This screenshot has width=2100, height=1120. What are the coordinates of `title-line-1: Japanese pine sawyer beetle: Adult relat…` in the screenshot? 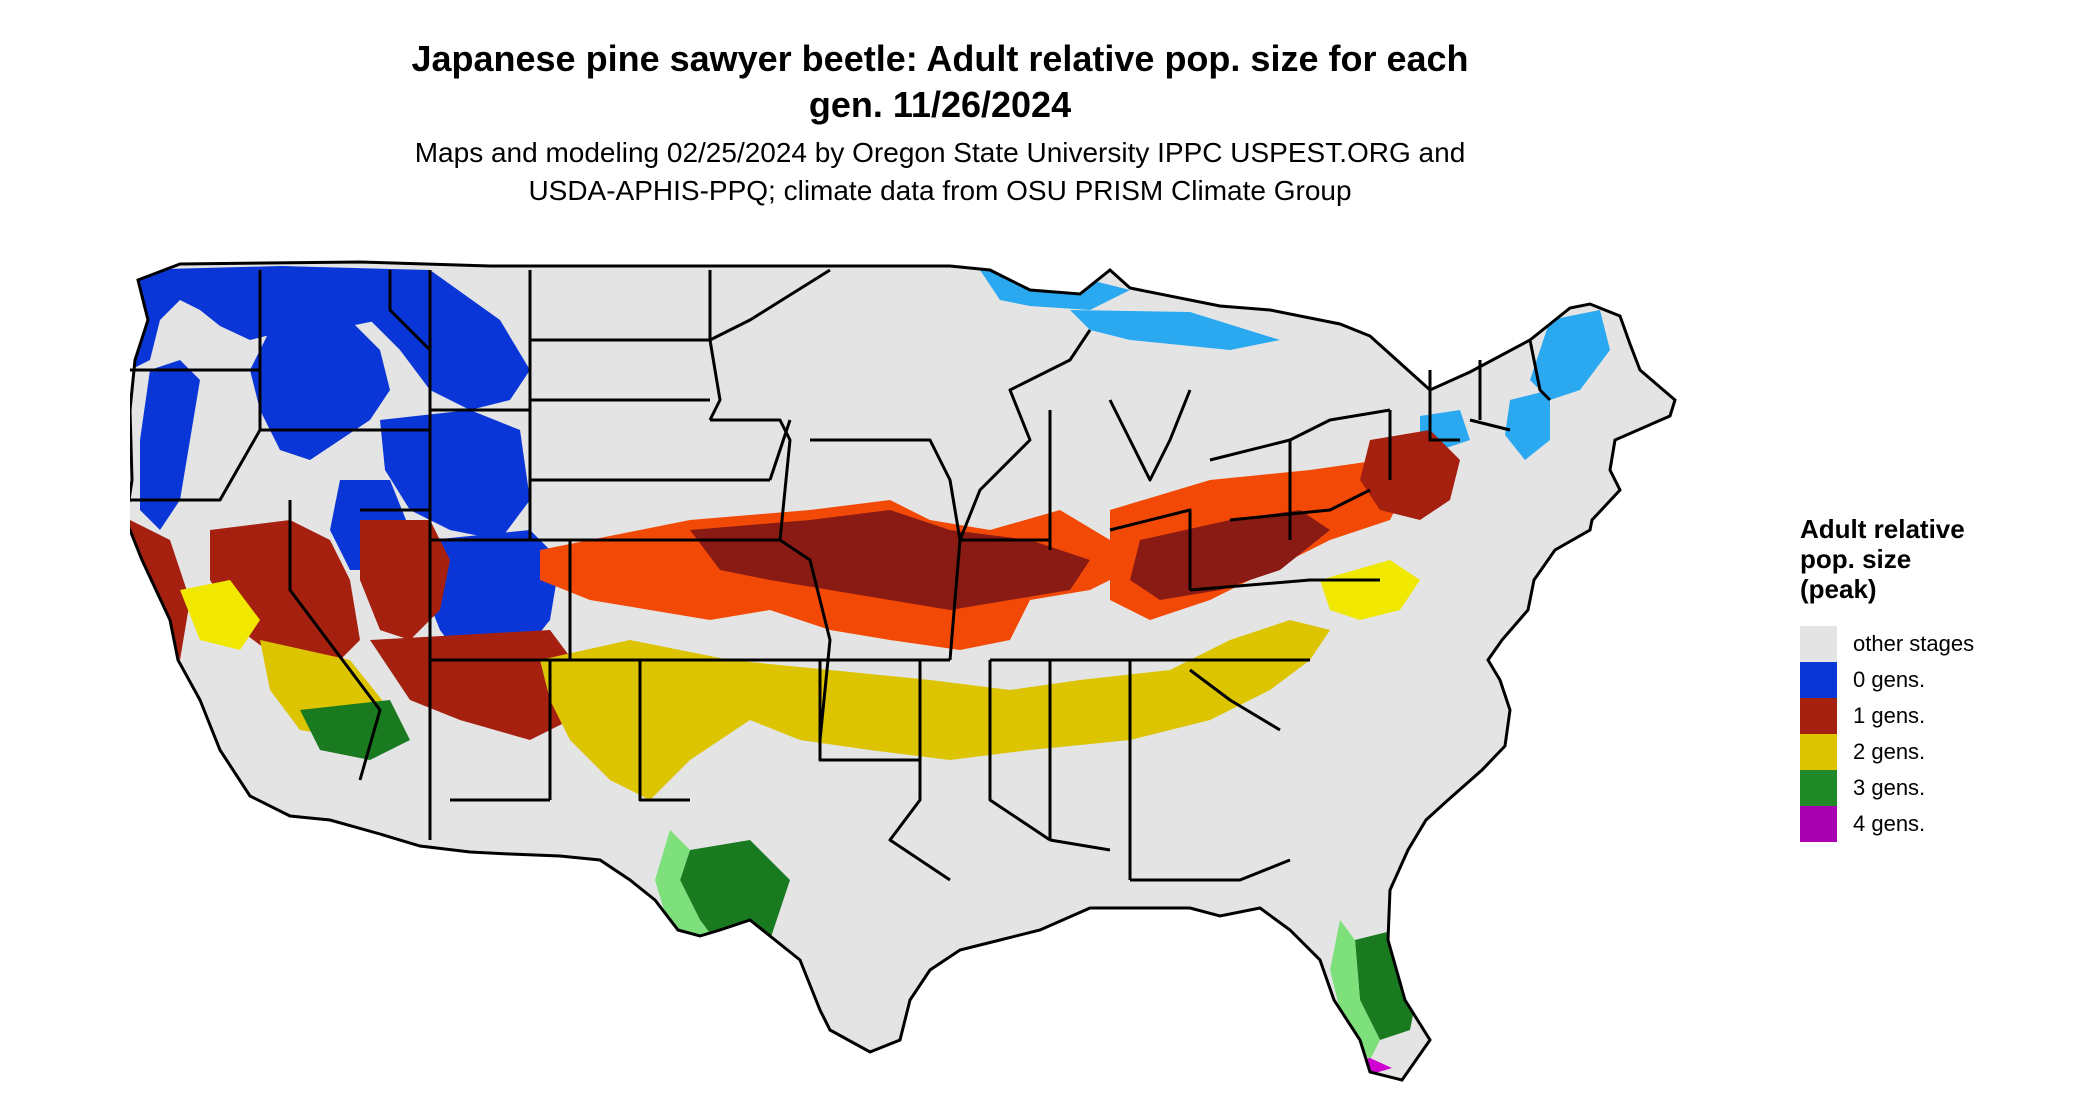 It's located at (940, 58).